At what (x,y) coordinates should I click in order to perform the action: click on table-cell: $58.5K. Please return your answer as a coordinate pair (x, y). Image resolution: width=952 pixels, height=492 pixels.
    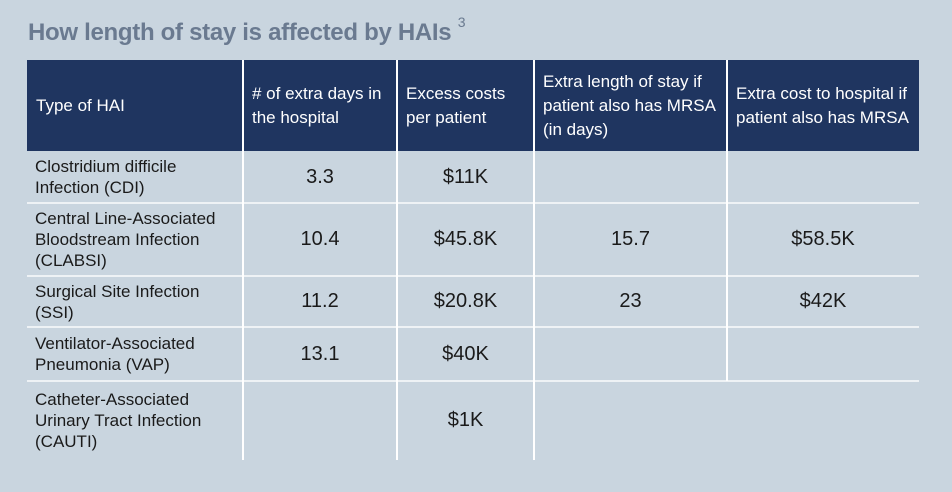
    Looking at the image, I should click on (823, 239).